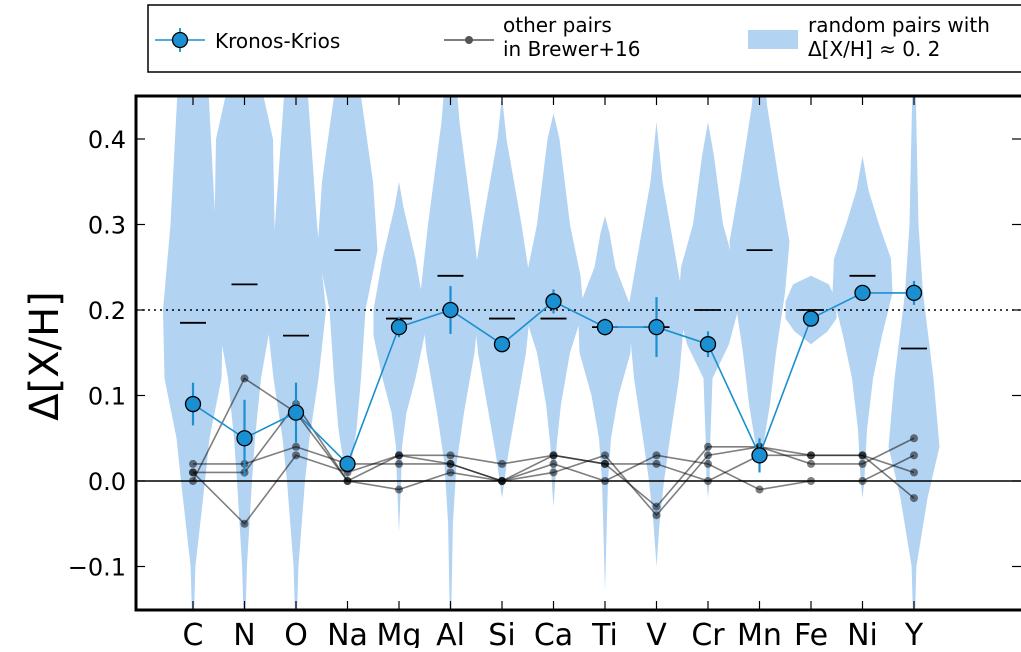 The image size is (1021, 652). What do you see at coordinates (557, 25) in the screenshot?
I see `legend-other-pairs-label-1: other pairs` at bounding box center [557, 25].